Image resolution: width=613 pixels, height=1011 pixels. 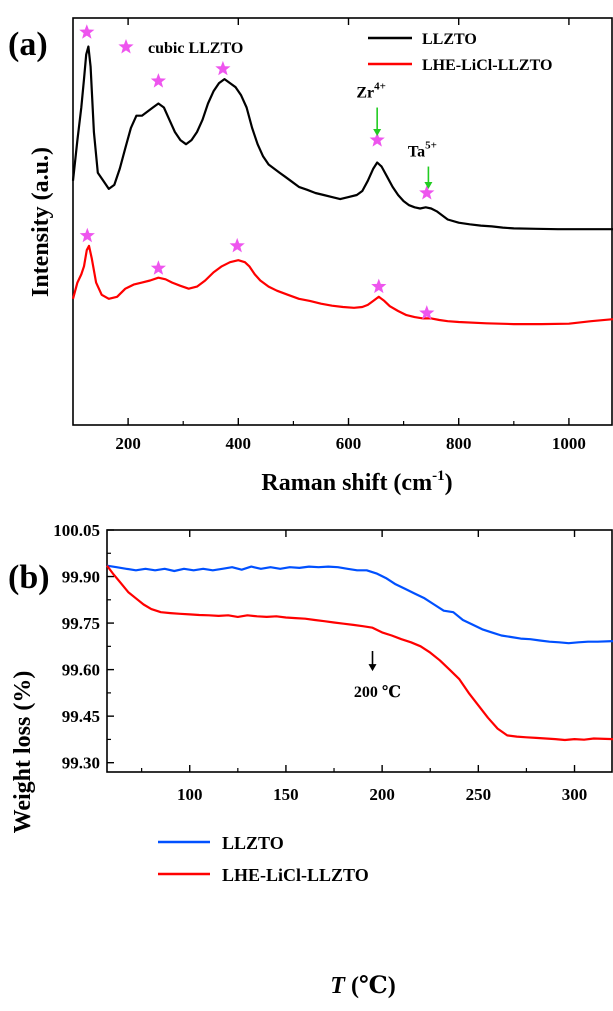 What do you see at coordinates (81, 623) in the screenshot?
I see `y-tick-label-b: 99.75` at bounding box center [81, 623].